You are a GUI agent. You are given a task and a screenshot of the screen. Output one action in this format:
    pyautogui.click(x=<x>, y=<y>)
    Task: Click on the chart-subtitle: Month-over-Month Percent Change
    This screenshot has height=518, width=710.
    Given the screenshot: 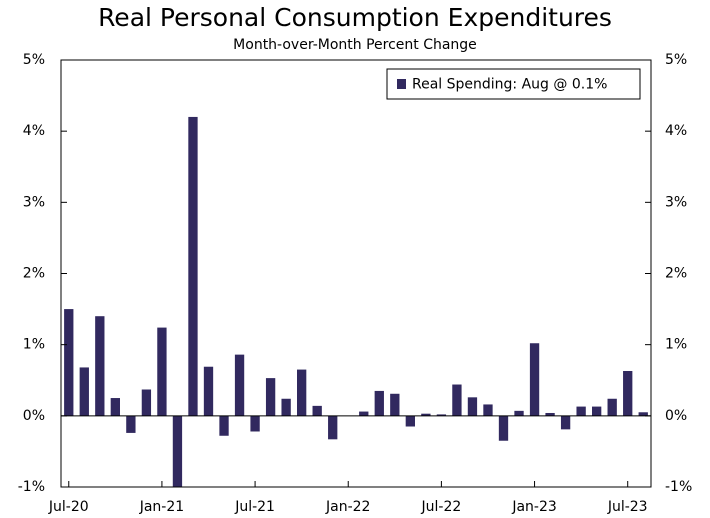 What is the action you would take?
    pyautogui.click(x=355, y=45)
    